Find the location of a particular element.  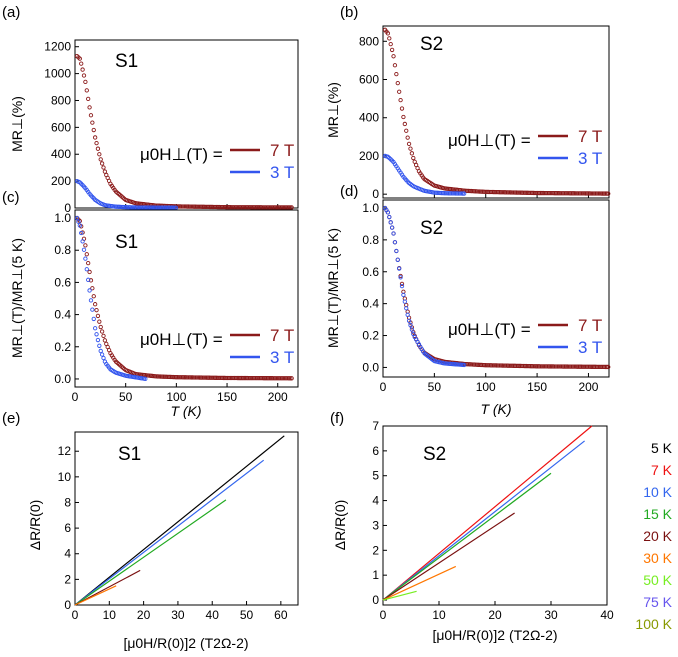

x-tick-label: 10 is located at coordinates (110, 615).